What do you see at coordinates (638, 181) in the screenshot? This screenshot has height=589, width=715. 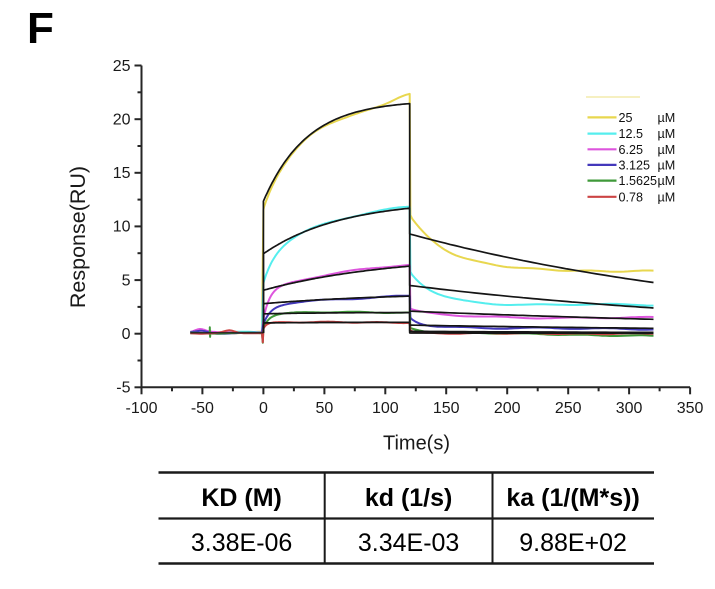 I see `svg-text: 1.5625` at bounding box center [638, 181].